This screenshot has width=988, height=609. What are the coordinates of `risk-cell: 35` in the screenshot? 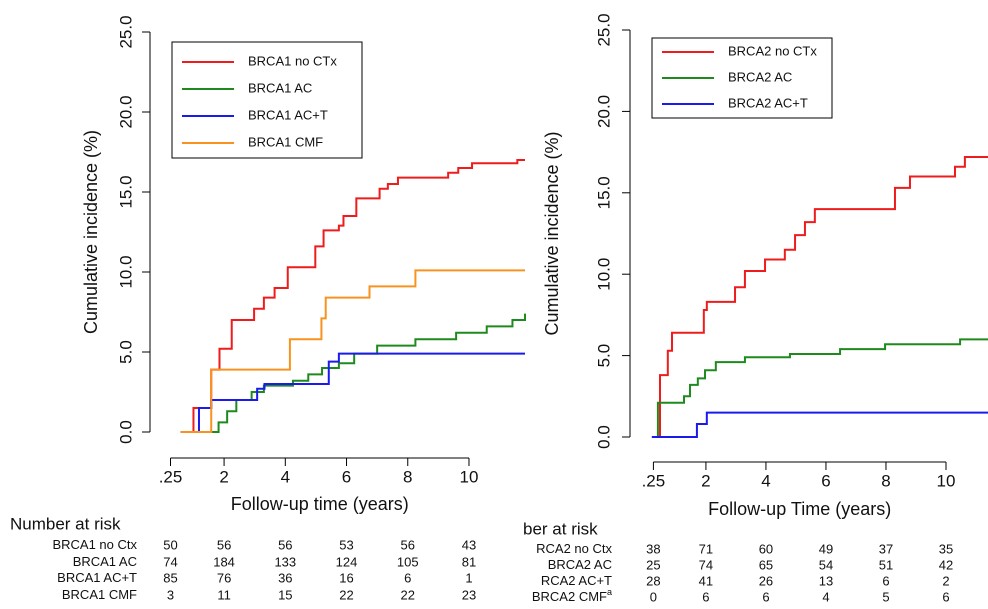 It's located at (946, 548).